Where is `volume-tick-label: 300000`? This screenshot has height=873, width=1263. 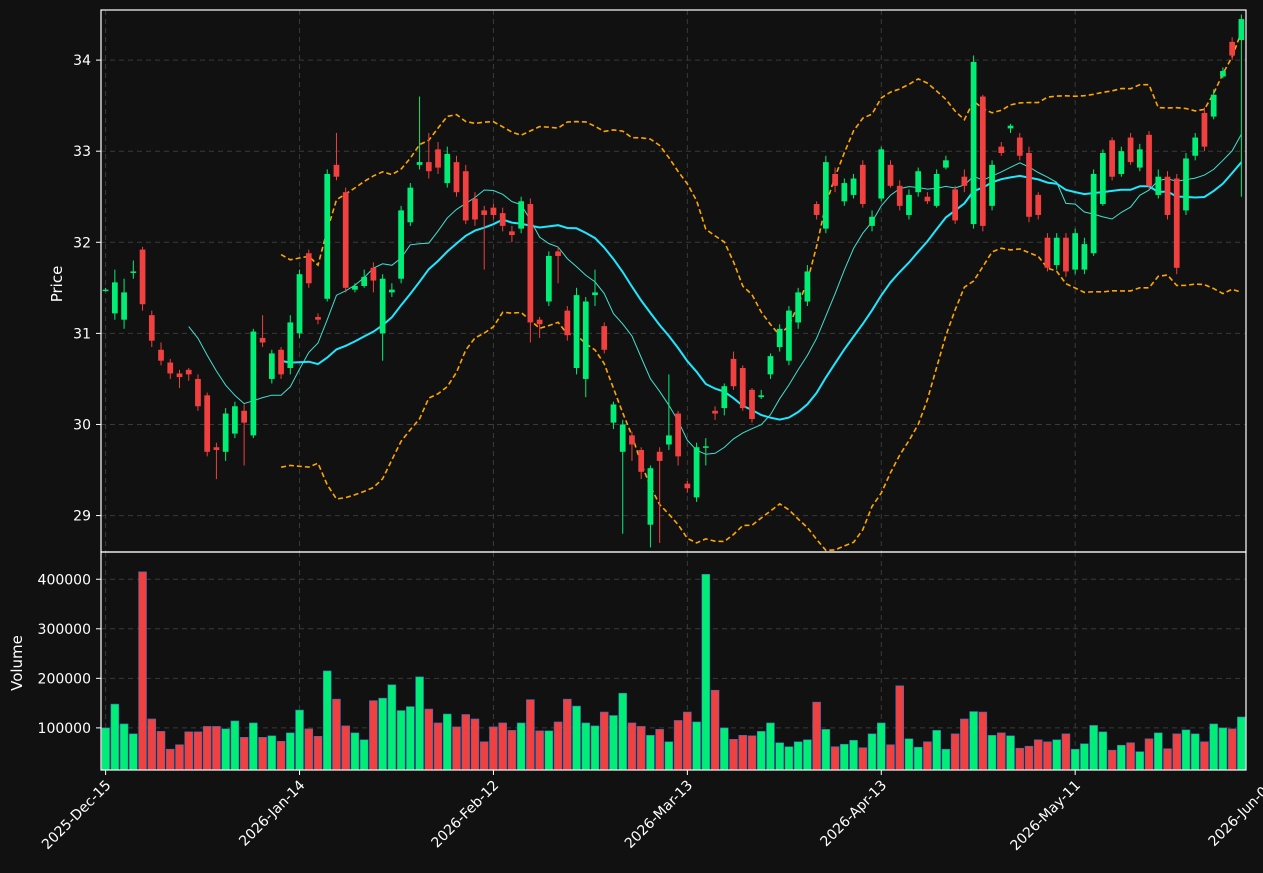
volume-tick-label: 300000 is located at coordinates (64, 630).